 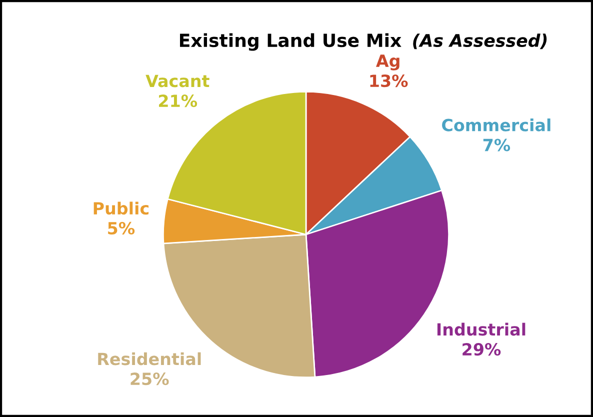 What do you see at coordinates (496, 145) in the screenshot?
I see `data-label: 7%` at bounding box center [496, 145].